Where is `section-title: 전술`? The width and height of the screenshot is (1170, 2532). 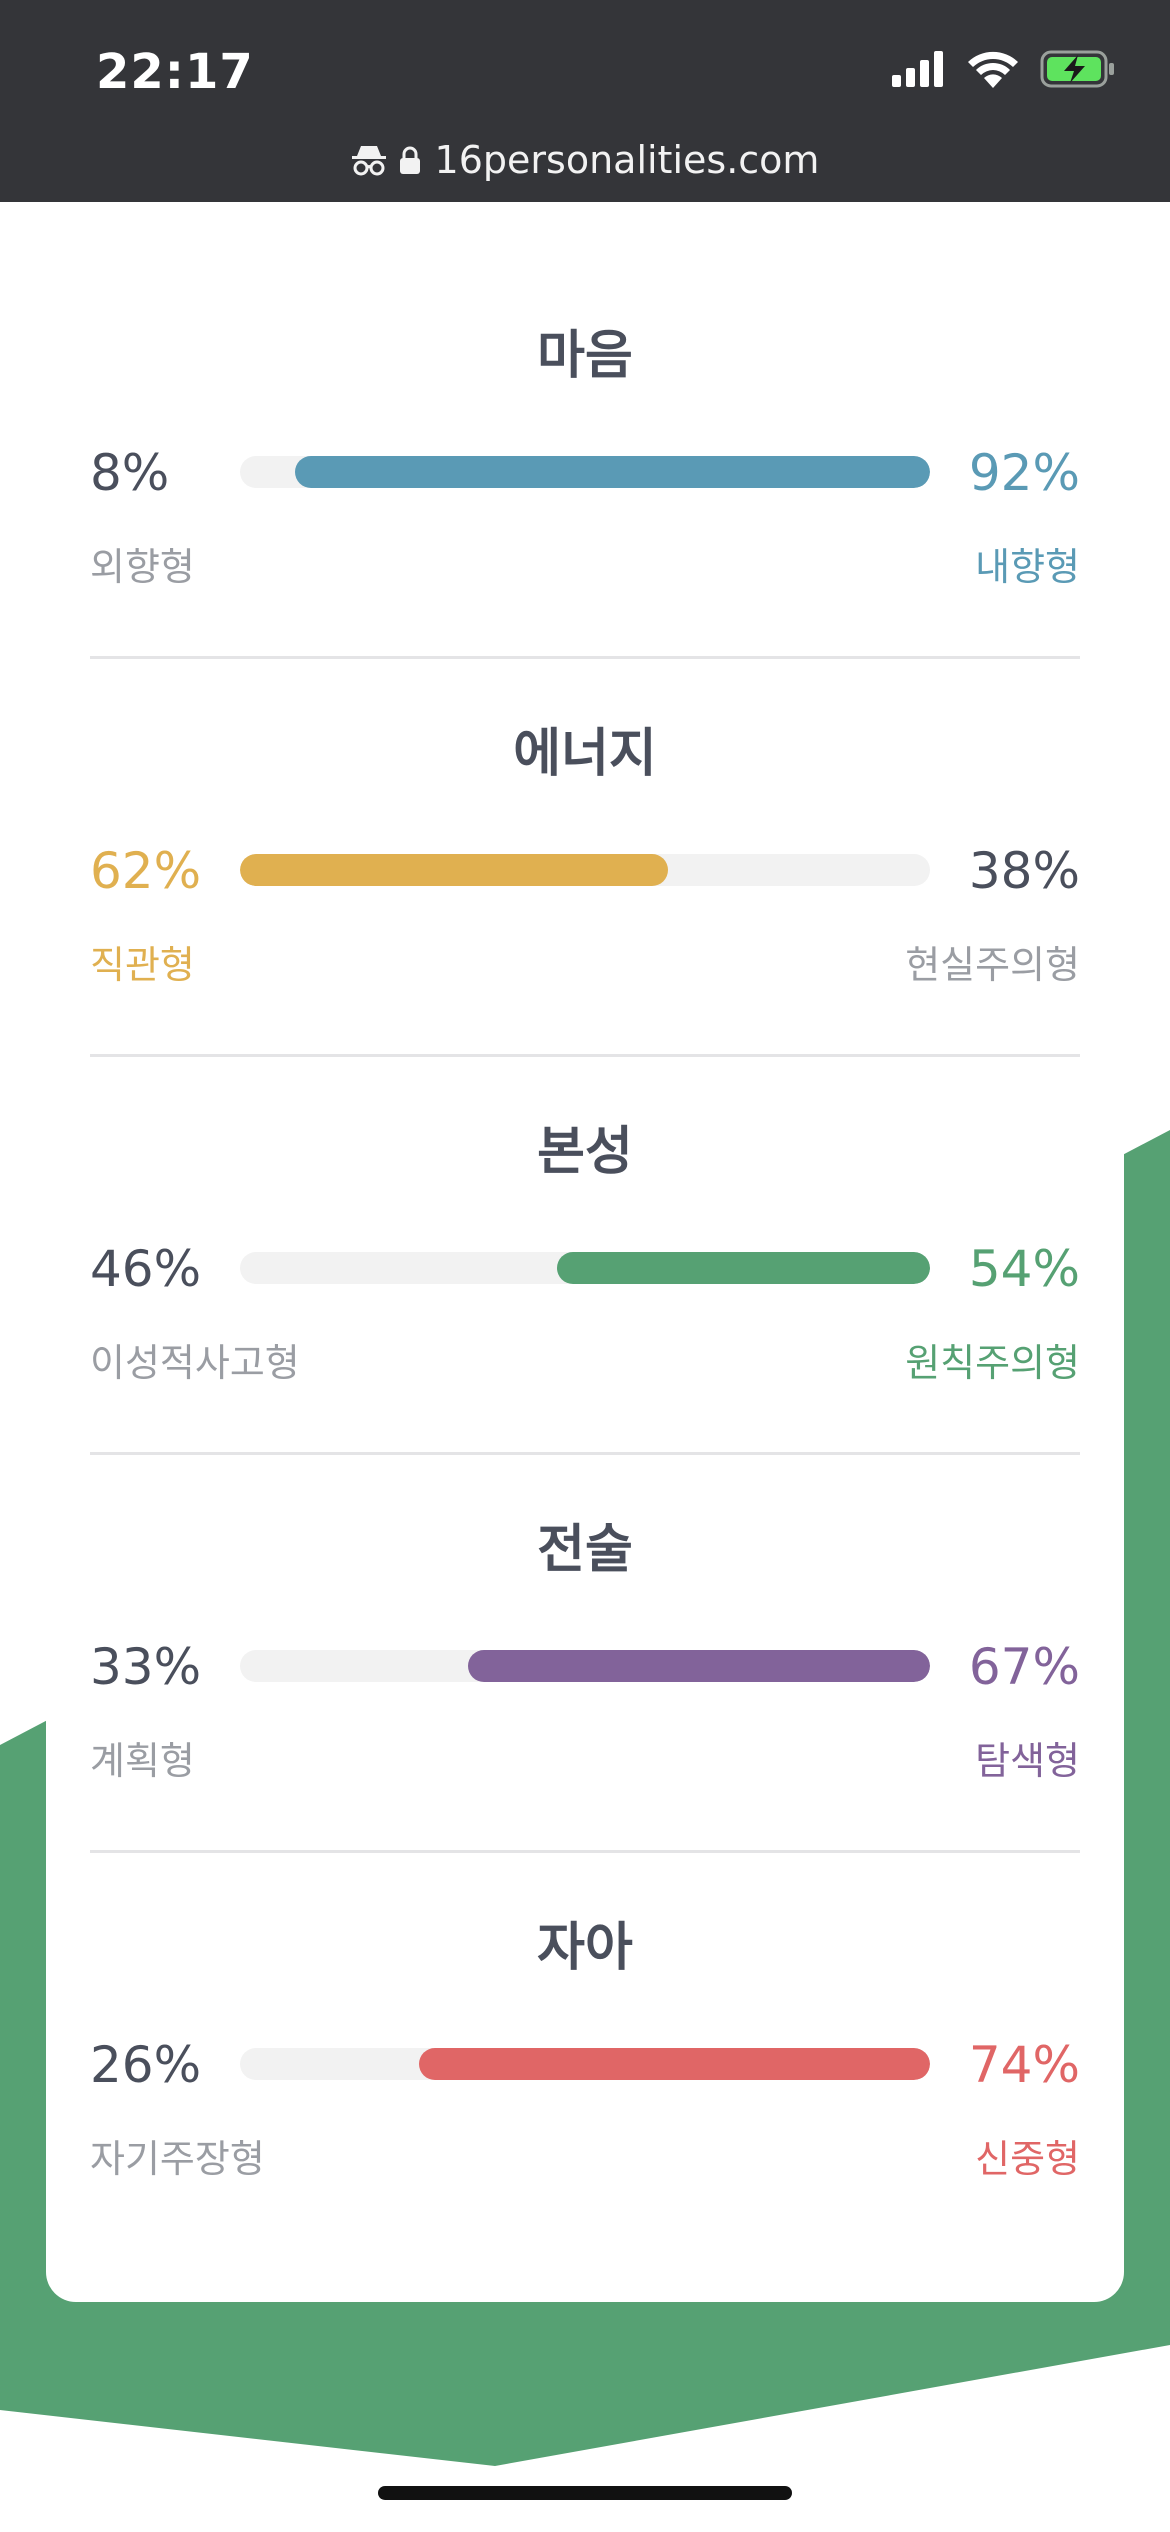 section-title: 전술 is located at coordinates (585, 1550).